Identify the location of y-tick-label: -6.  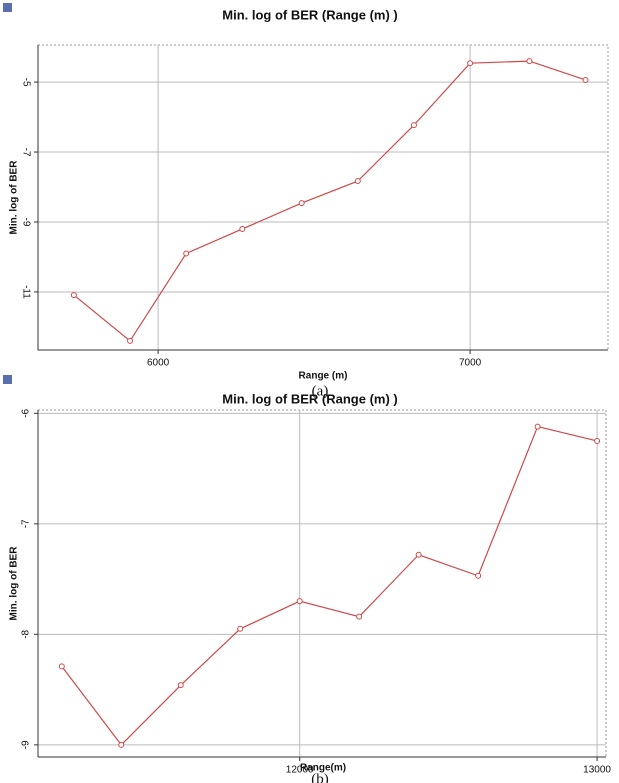
(26, 412).